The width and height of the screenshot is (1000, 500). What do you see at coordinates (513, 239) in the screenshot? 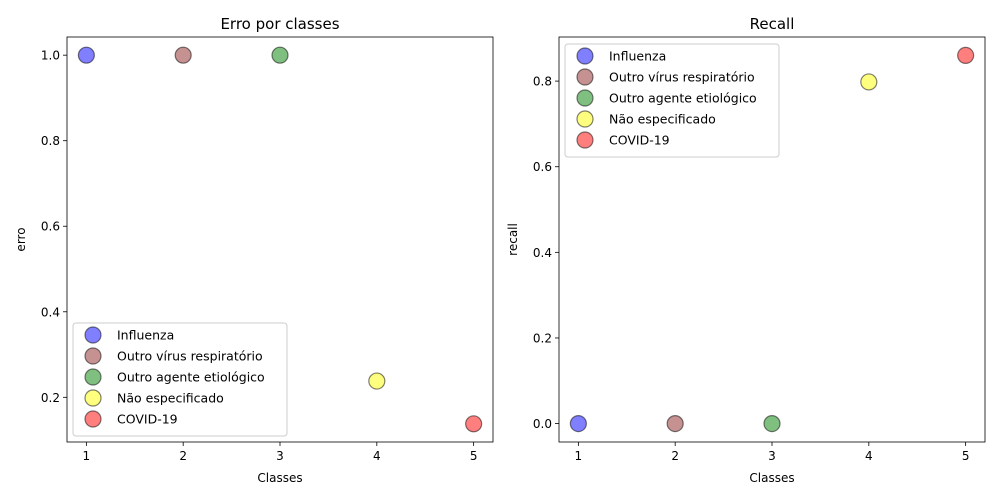
I see `y-axis-label: recall` at bounding box center [513, 239].